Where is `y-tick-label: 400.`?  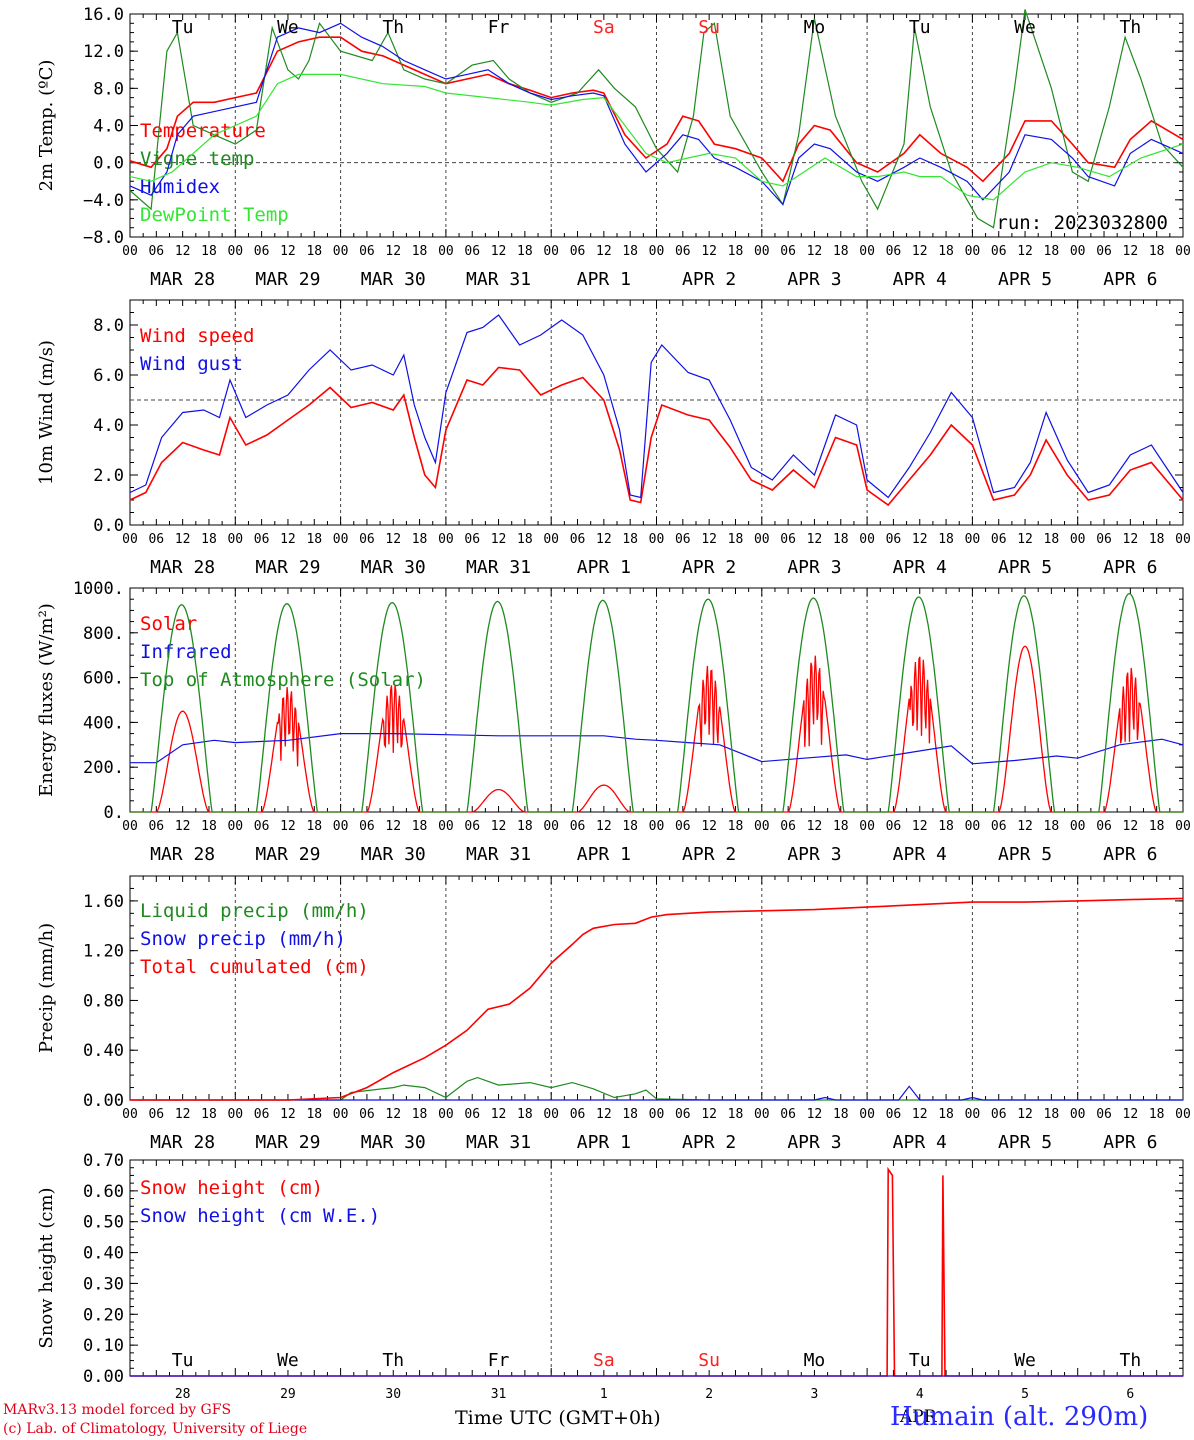 y-tick-label: 400. is located at coordinates (103, 723).